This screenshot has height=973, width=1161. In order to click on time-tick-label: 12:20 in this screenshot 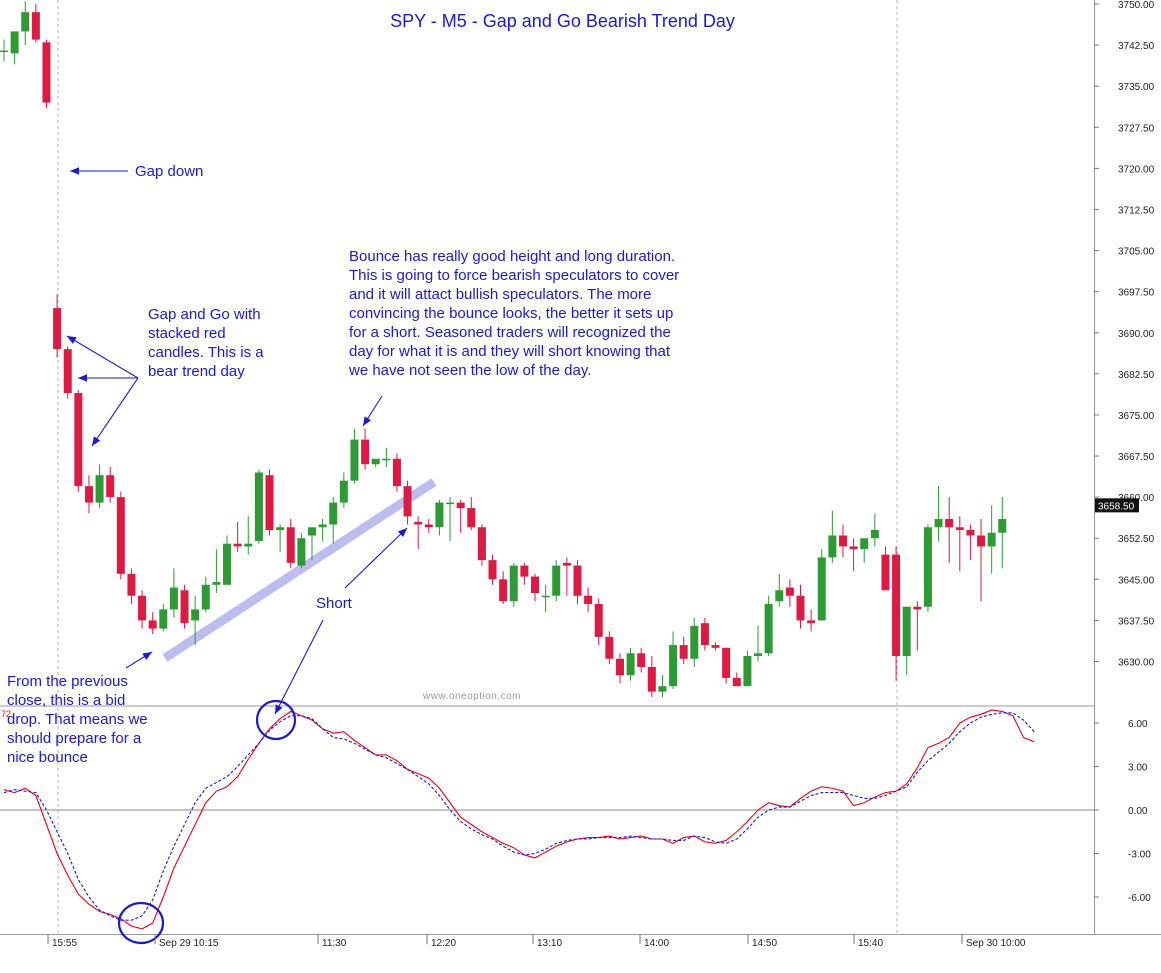, I will do `click(443, 943)`.